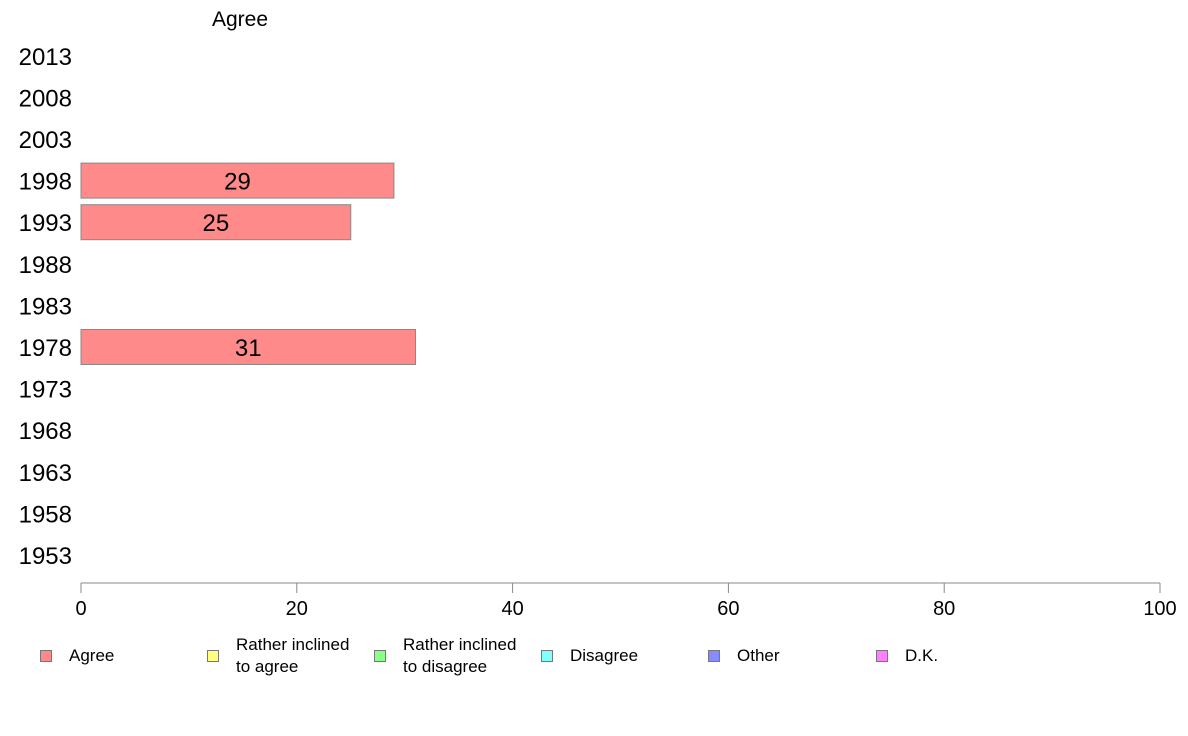 The width and height of the screenshot is (1188, 736). Describe the element at coordinates (1159, 609) in the screenshot. I see `x-tick-label: 100` at that location.